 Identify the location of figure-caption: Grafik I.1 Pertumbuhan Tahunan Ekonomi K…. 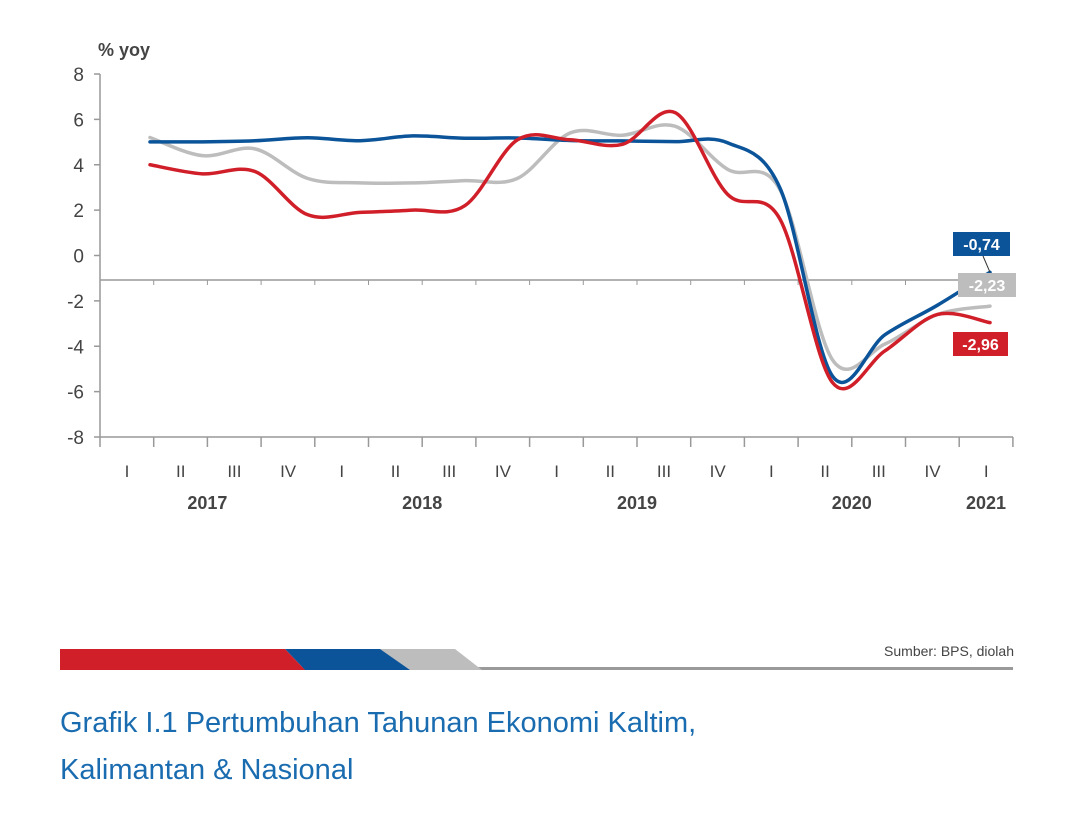
(378, 747).